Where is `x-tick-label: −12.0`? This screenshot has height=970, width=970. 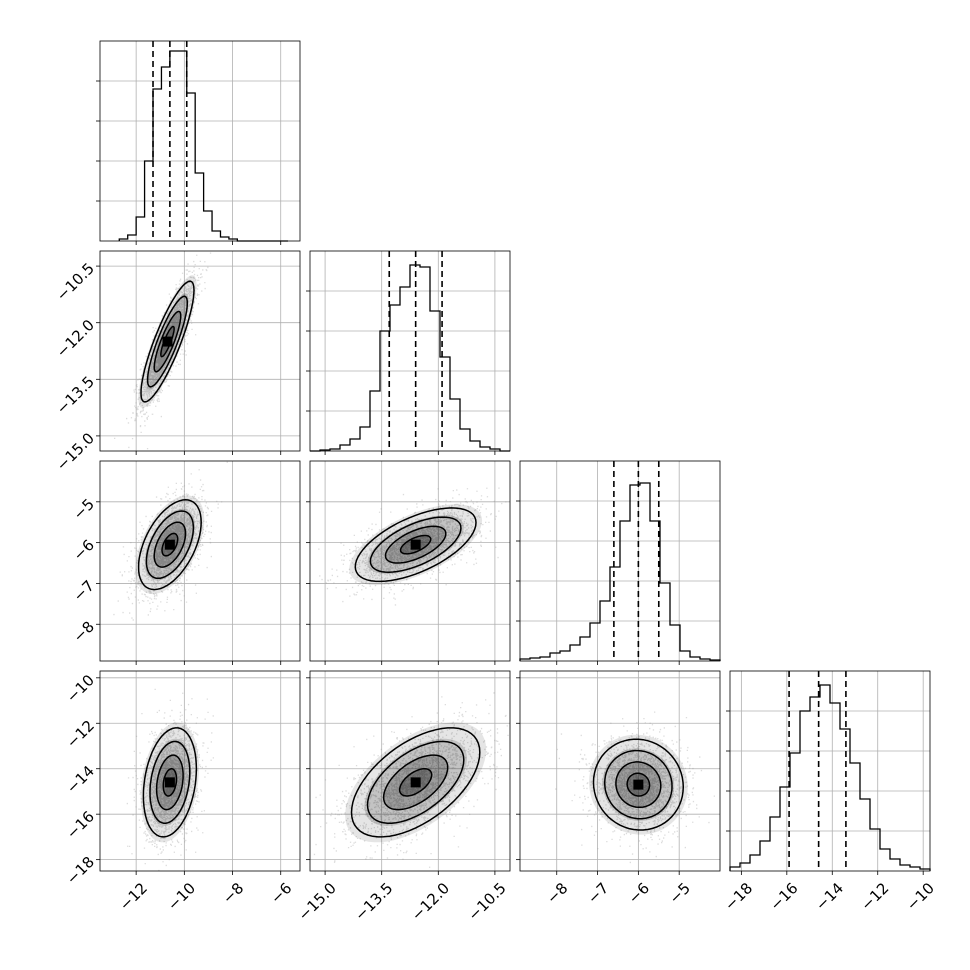 x-tick-label: −12.0 is located at coordinates (430, 901).